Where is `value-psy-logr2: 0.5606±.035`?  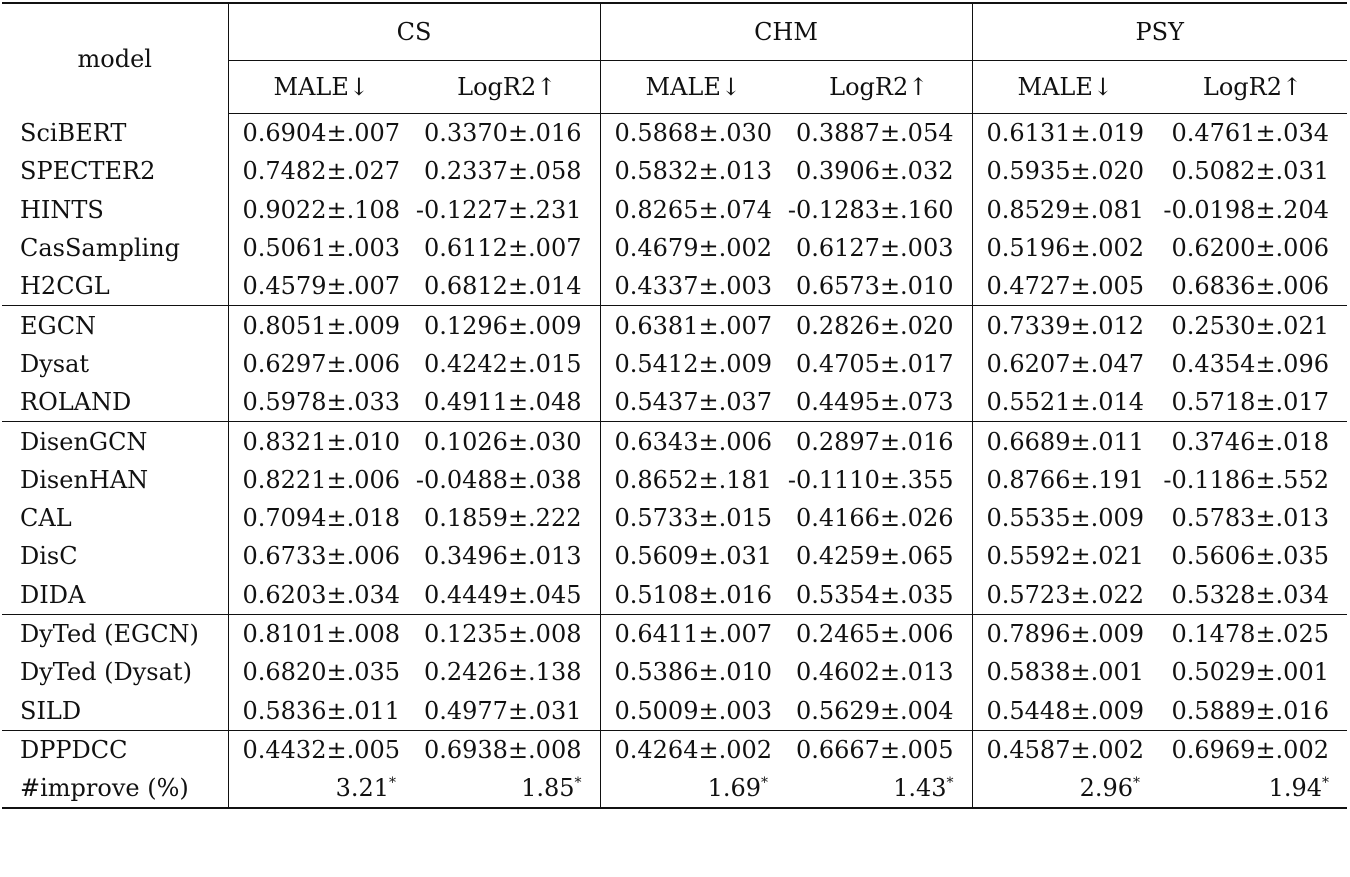
value-psy-logr2: 0.5606±.035 is located at coordinates (1250, 556).